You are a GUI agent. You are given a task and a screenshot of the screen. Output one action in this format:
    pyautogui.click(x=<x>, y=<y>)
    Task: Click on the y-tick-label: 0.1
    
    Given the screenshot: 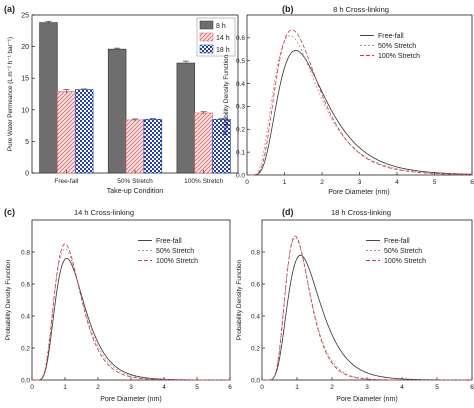 What is the action you would take?
    pyautogui.click(x=240, y=152)
    